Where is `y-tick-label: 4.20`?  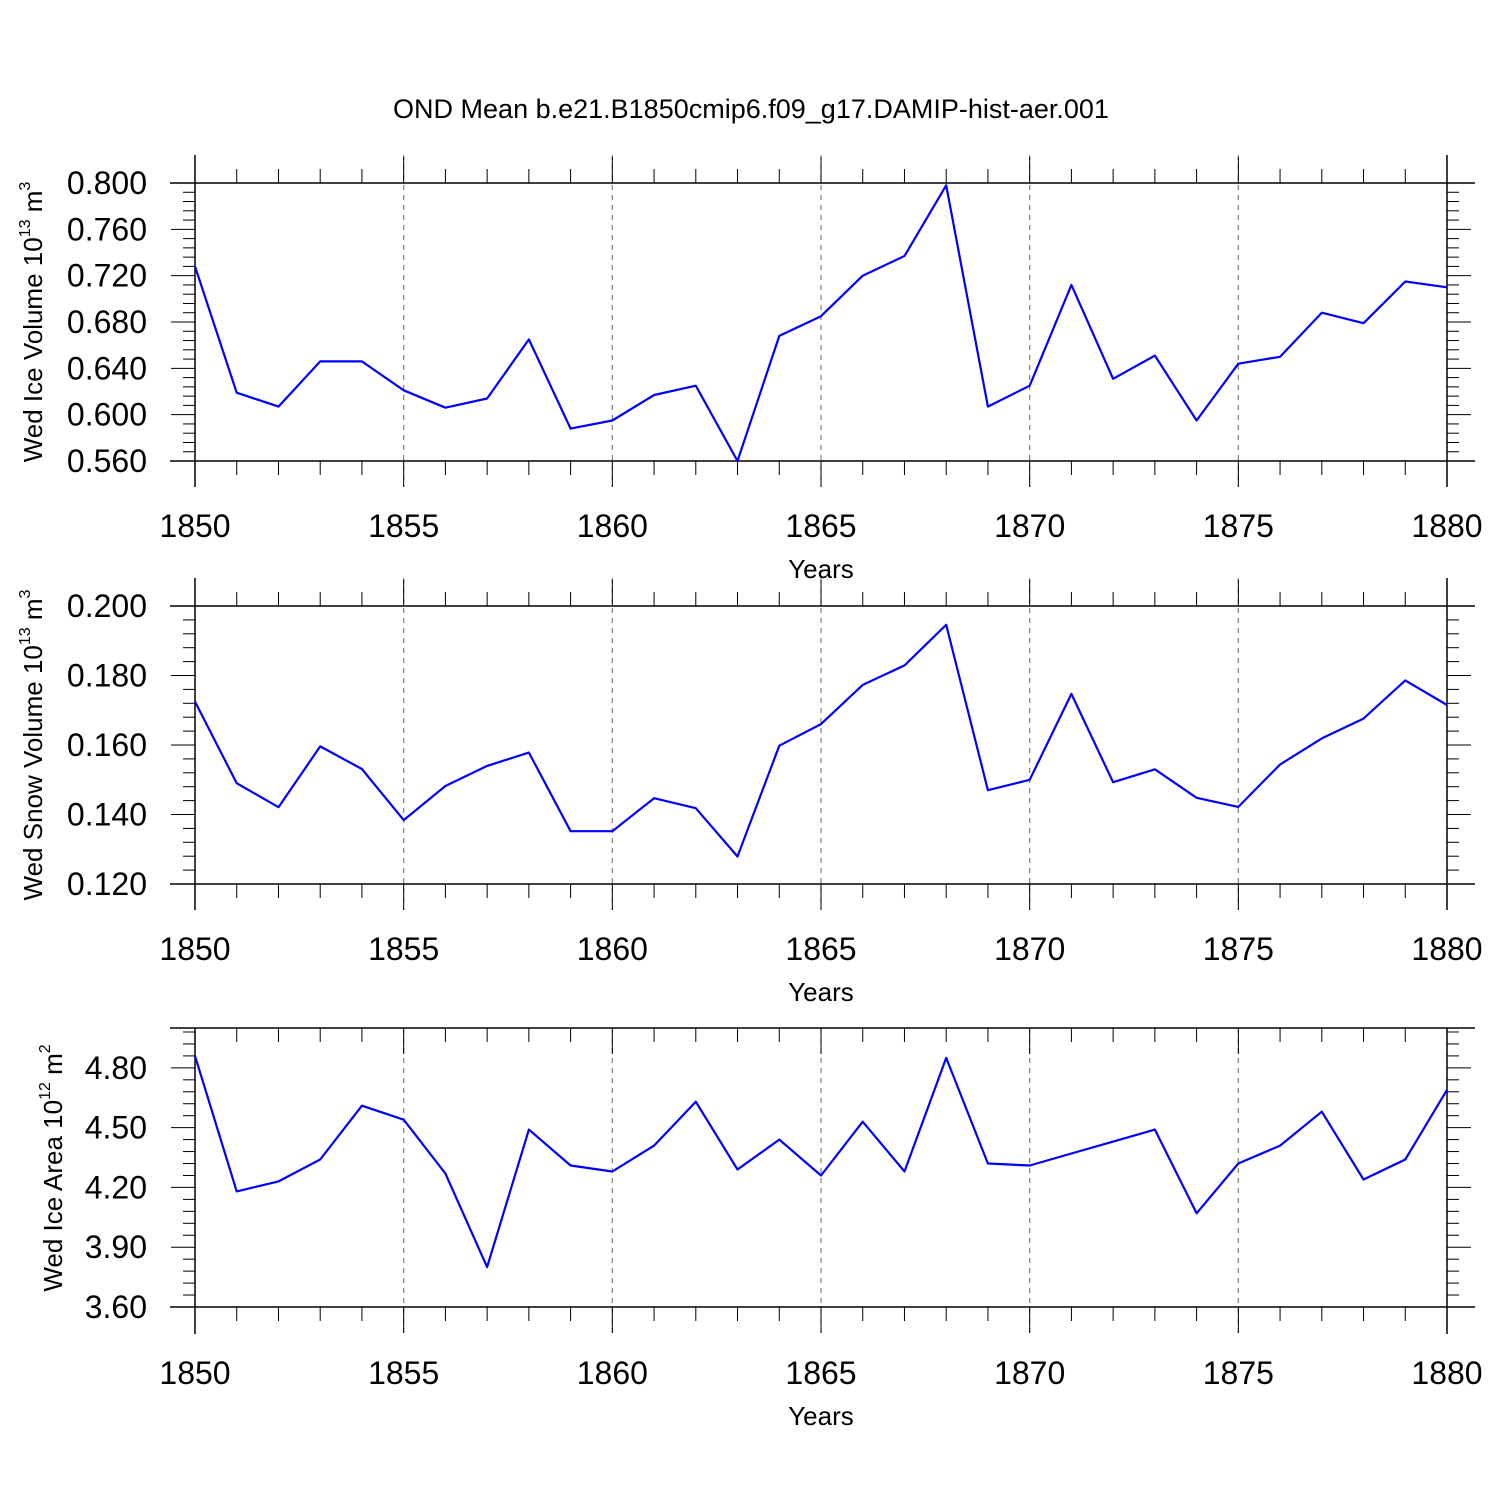
y-tick-label: 4.20 is located at coordinates (116, 1187).